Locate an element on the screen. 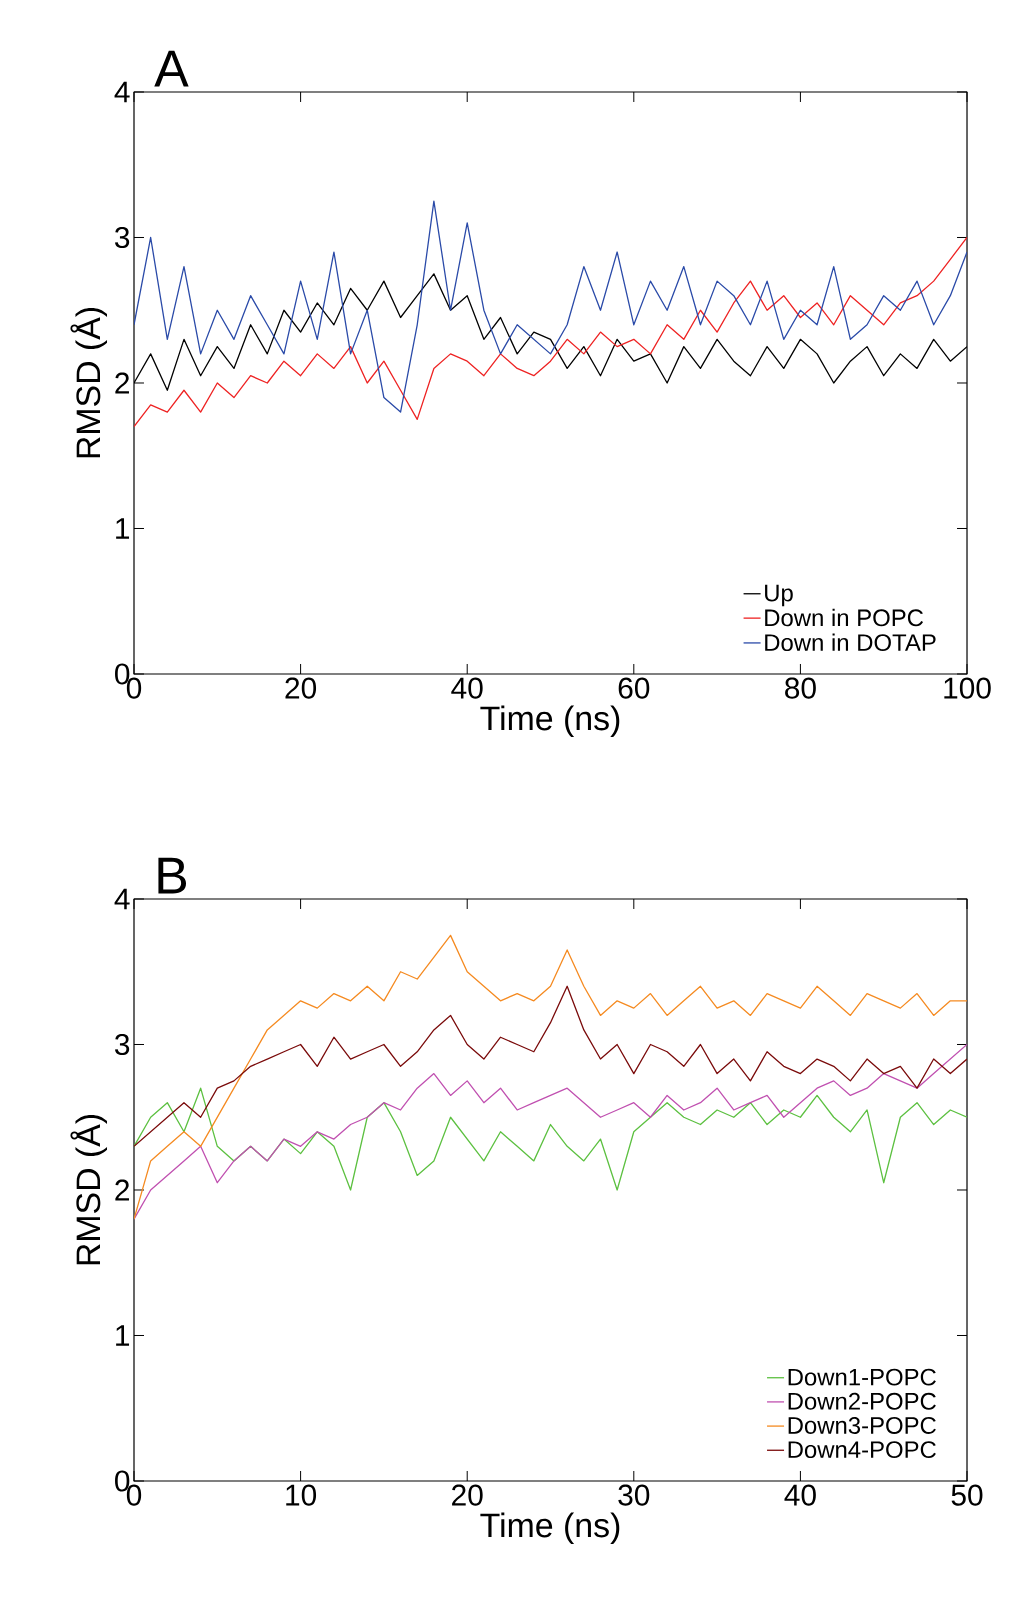 This screenshot has width=1010, height=1612. x-tick-label: 50 is located at coordinates (967, 1495).